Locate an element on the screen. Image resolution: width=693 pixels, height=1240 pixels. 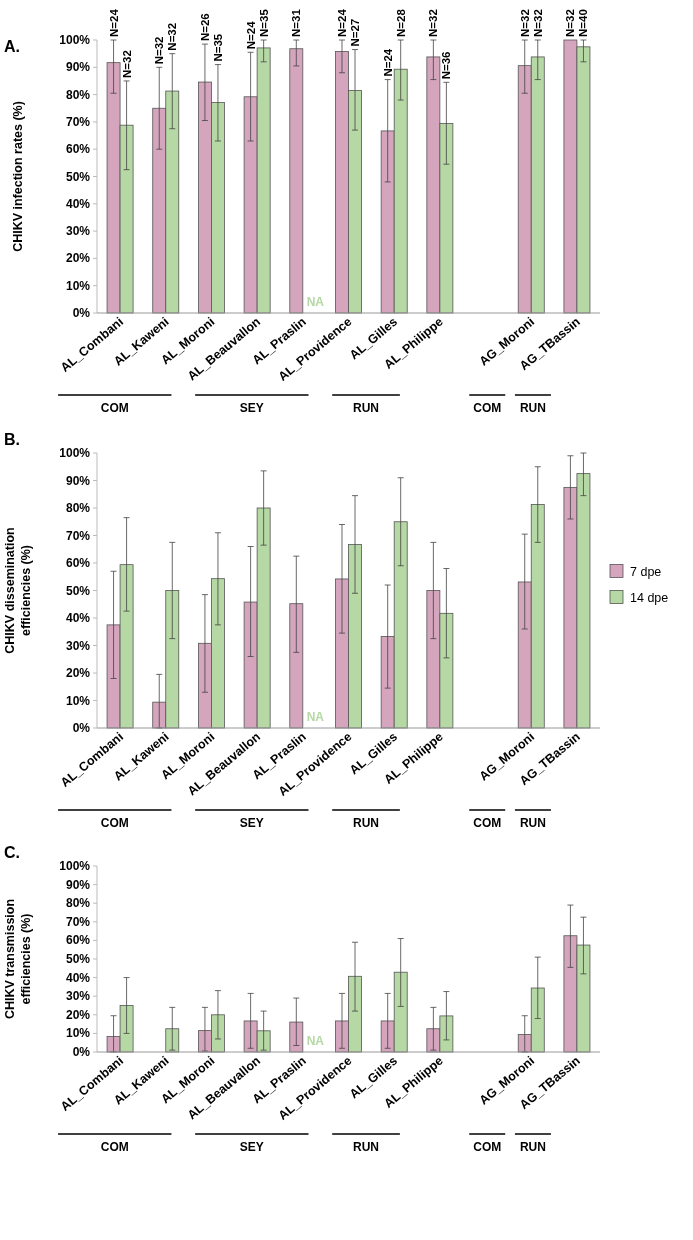
y-axis-title: CHIKV dissemination efficiencies (%) is located at coordinates (18, 590).